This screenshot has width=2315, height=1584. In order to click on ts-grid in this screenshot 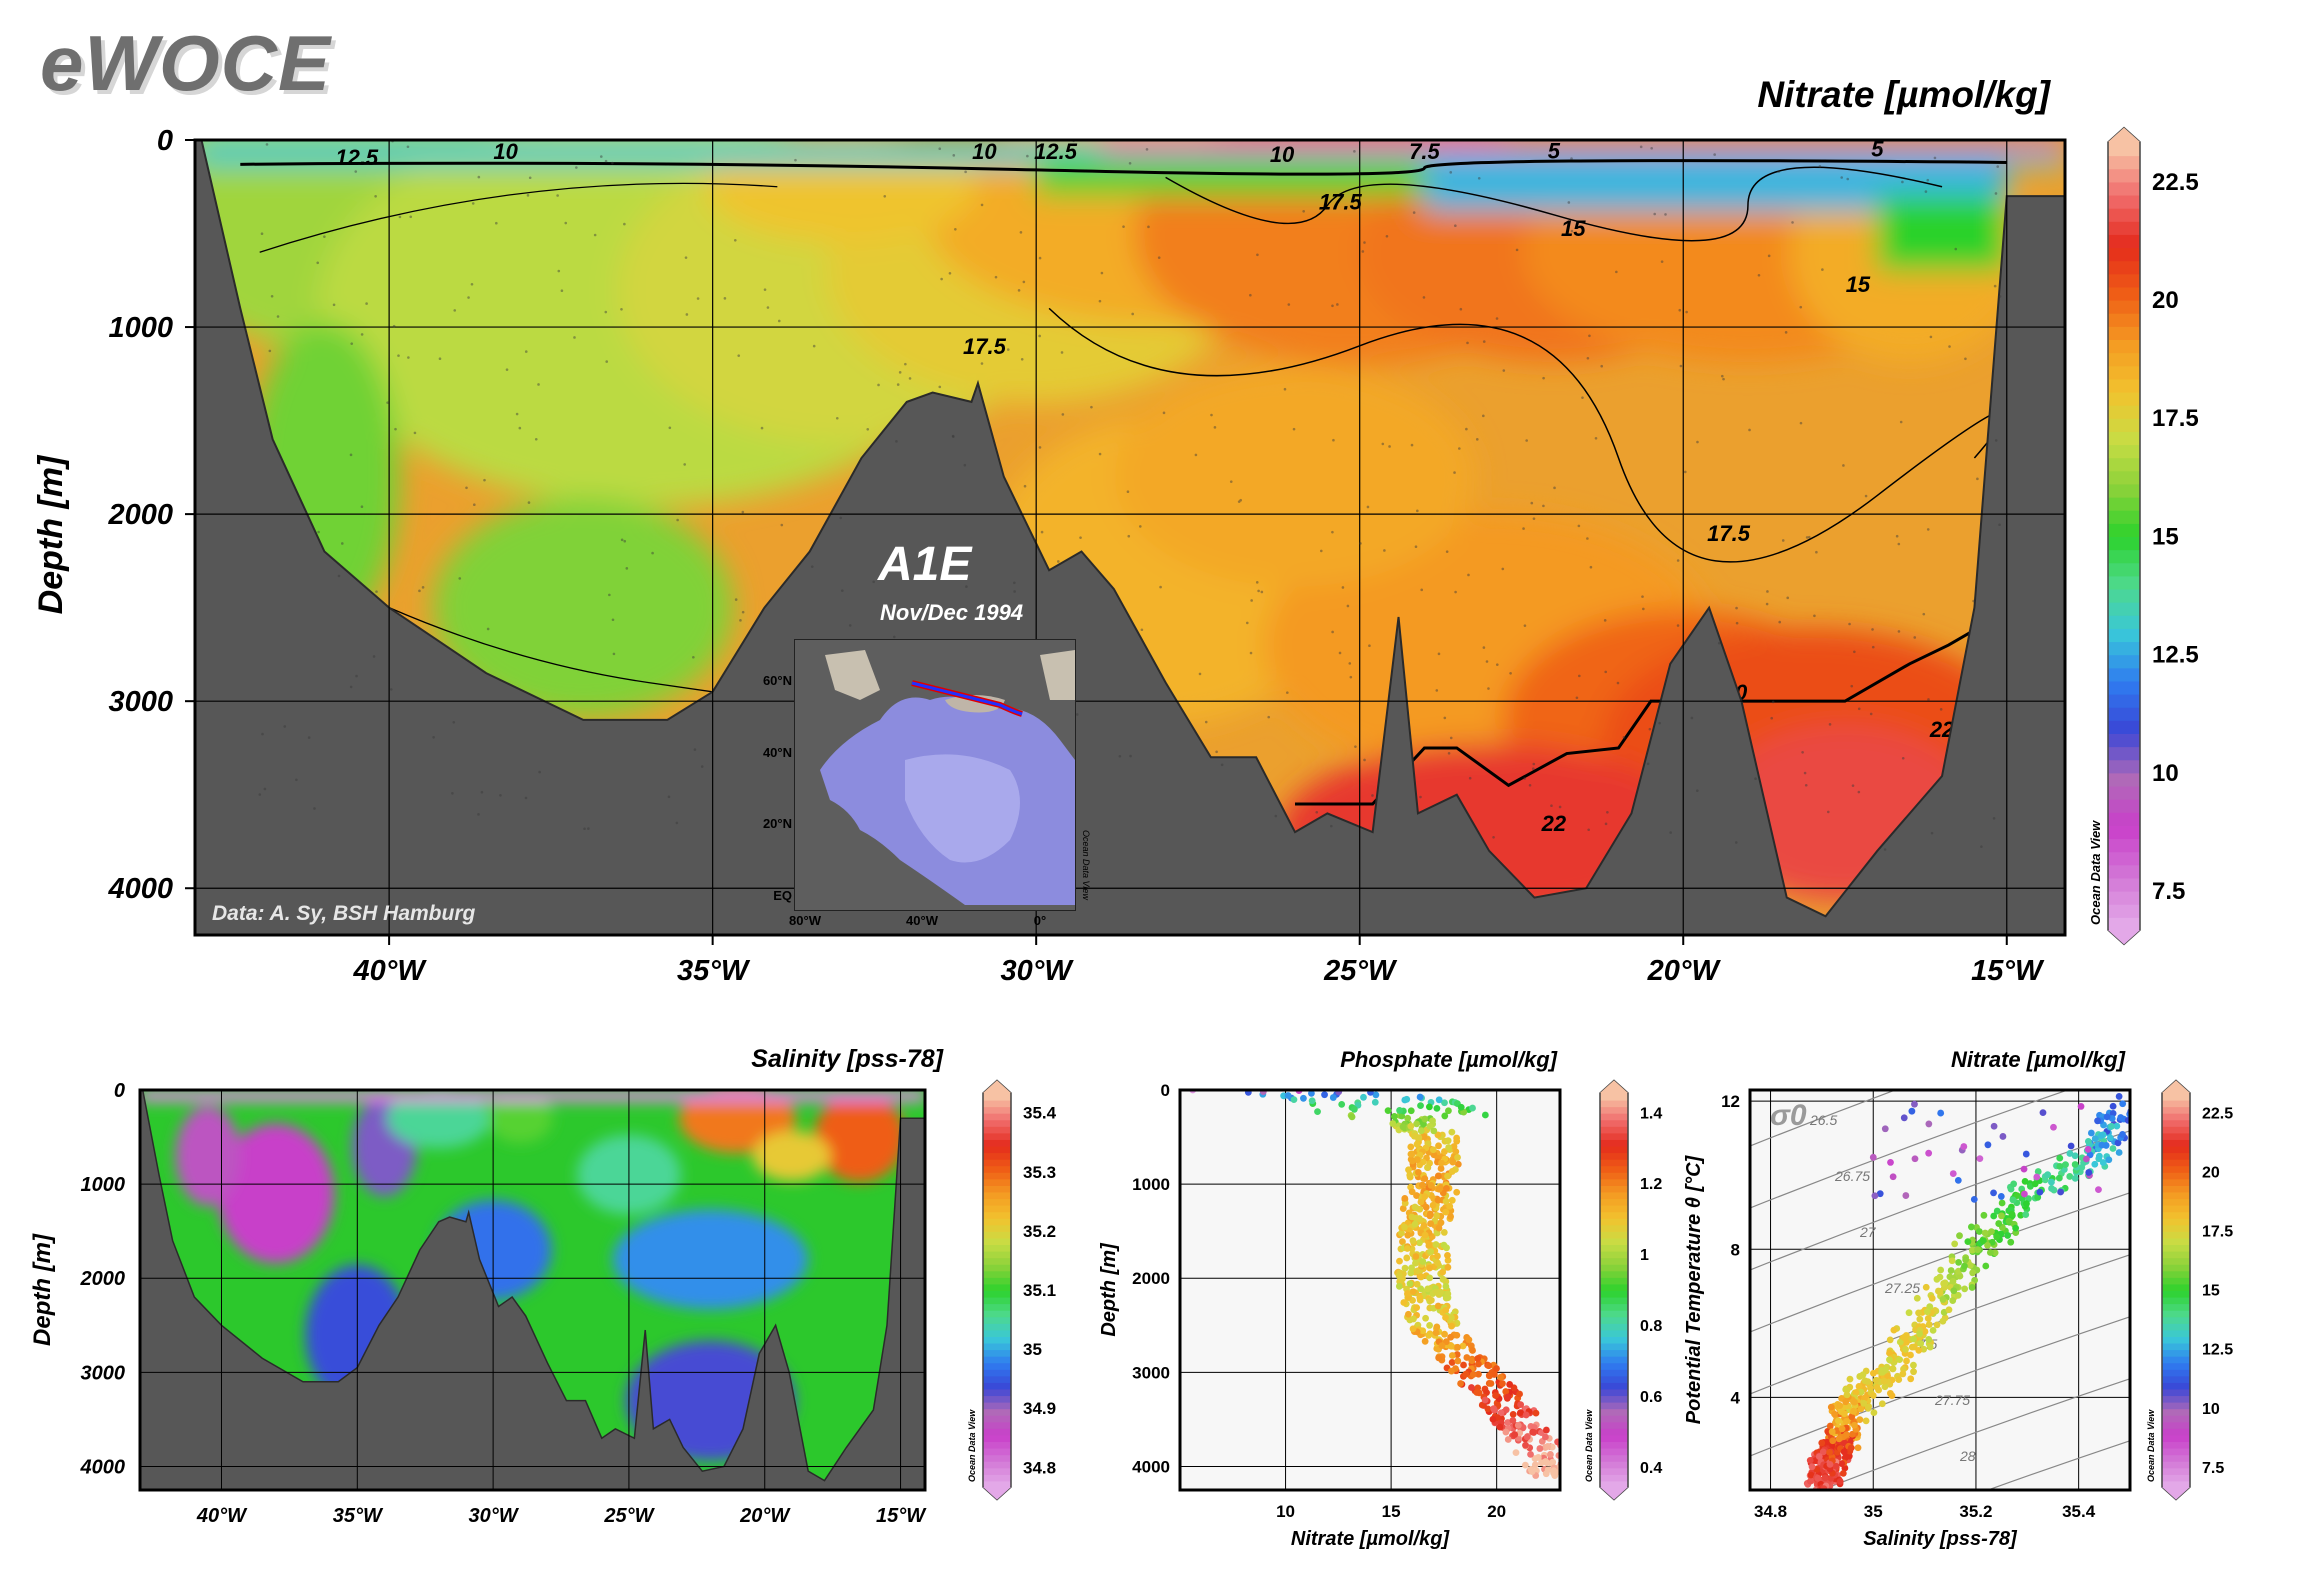, I will do `click(1940, 1290)`.